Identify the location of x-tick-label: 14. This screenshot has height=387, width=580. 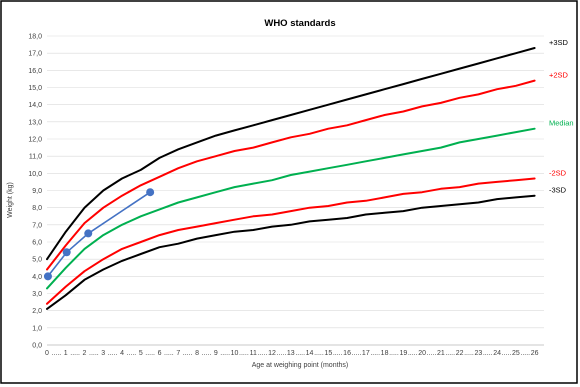
(310, 353).